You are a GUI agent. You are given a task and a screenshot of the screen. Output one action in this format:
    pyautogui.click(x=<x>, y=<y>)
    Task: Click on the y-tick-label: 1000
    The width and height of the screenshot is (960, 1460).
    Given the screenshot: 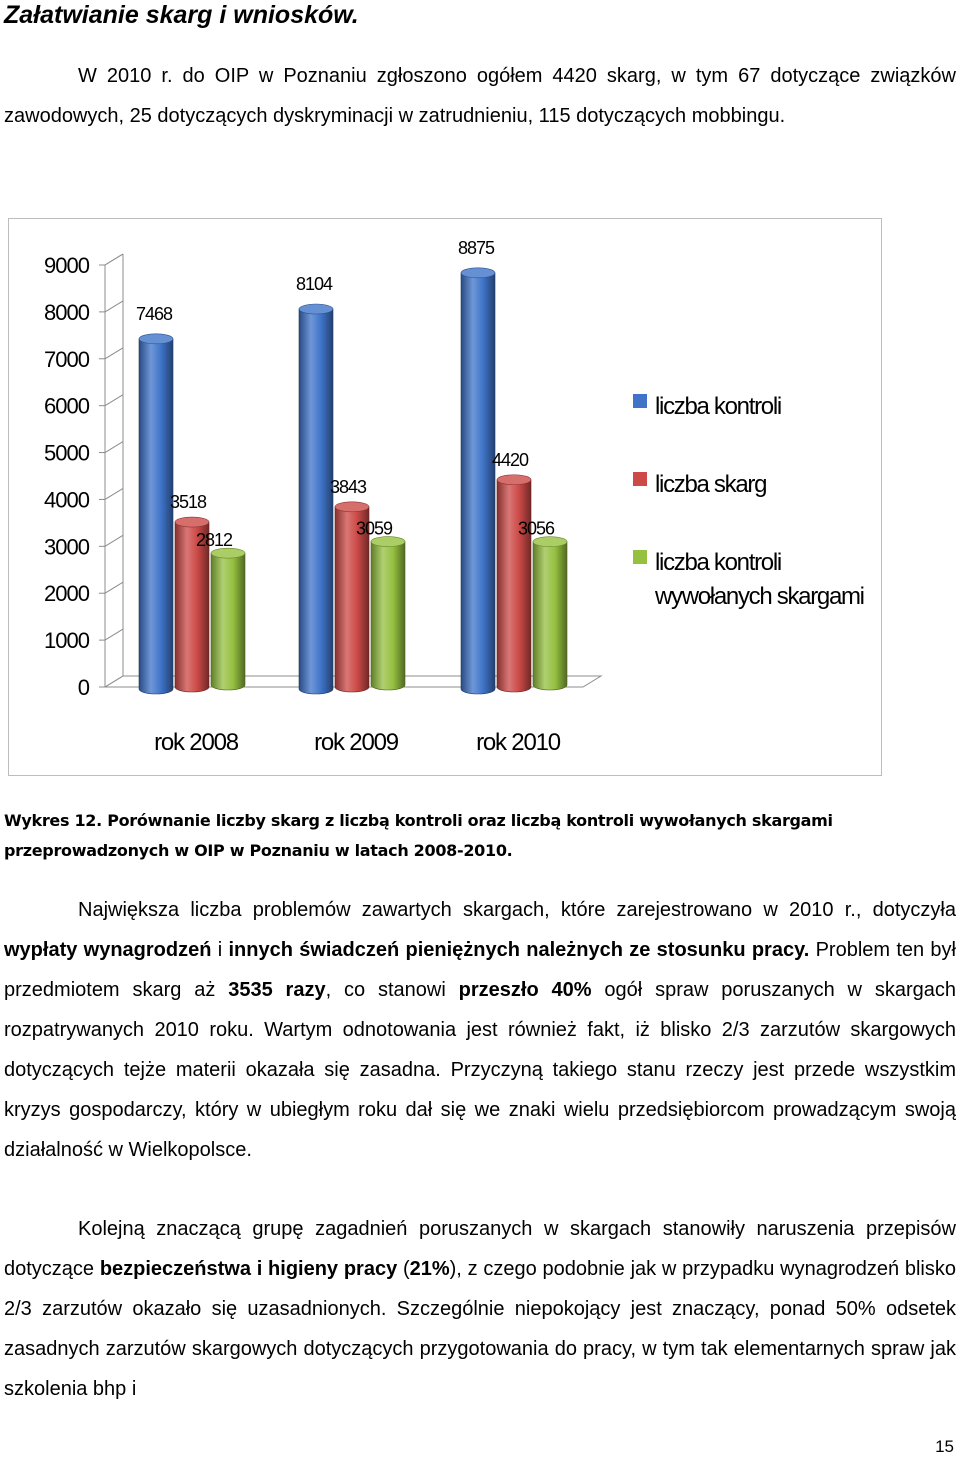 What is the action you would take?
    pyautogui.click(x=67, y=640)
    